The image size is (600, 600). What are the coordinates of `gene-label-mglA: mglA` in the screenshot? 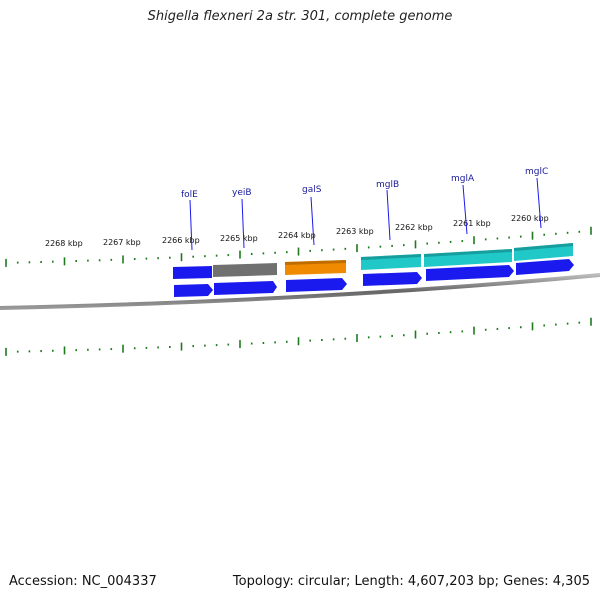 It's located at (463, 179).